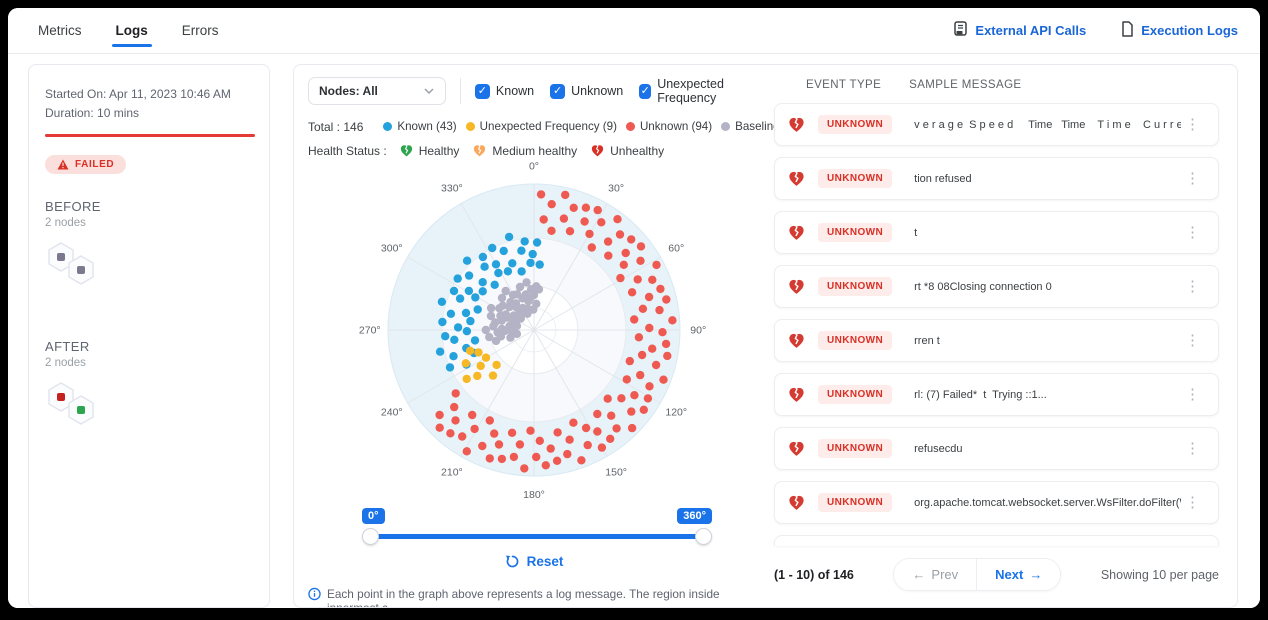 The image size is (1268, 620). Describe the element at coordinates (452, 188) in the screenshot. I see `svg-text: 330°` at that location.